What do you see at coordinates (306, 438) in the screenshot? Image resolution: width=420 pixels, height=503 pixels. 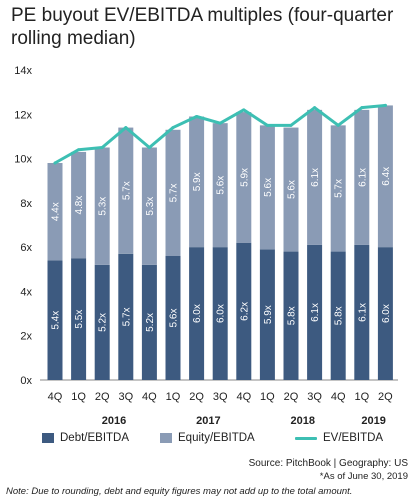 I see `legend-line-ev` at bounding box center [306, 438].